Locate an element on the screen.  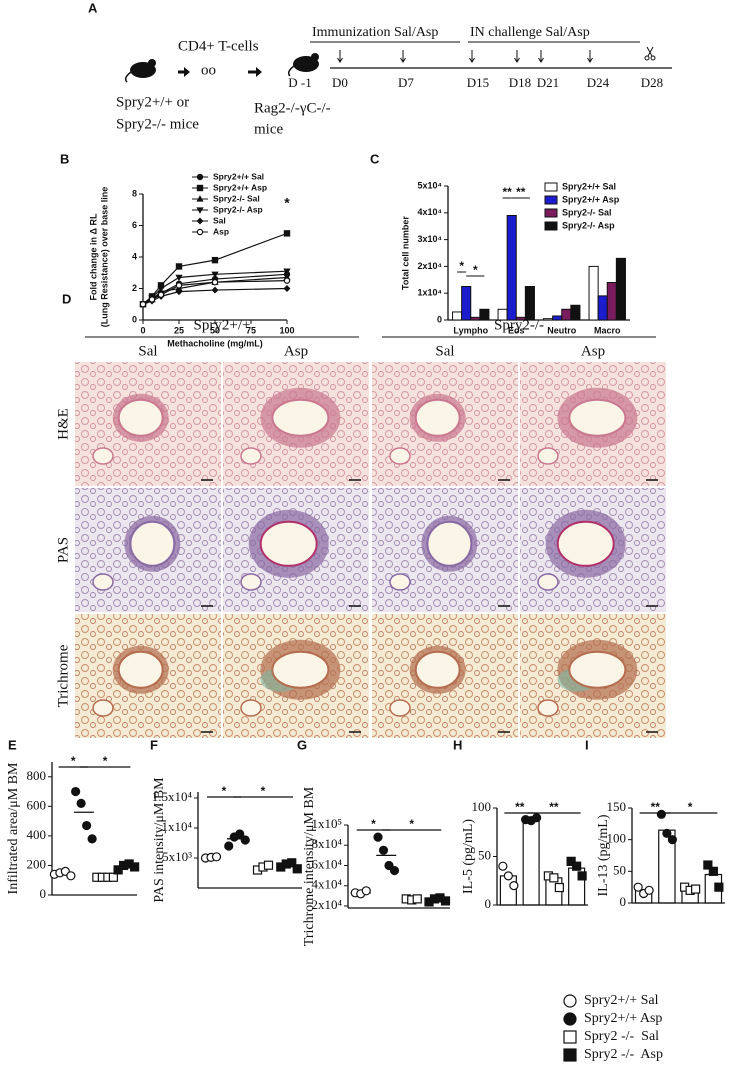
panel-label: B is located at coordinates (64, 158).